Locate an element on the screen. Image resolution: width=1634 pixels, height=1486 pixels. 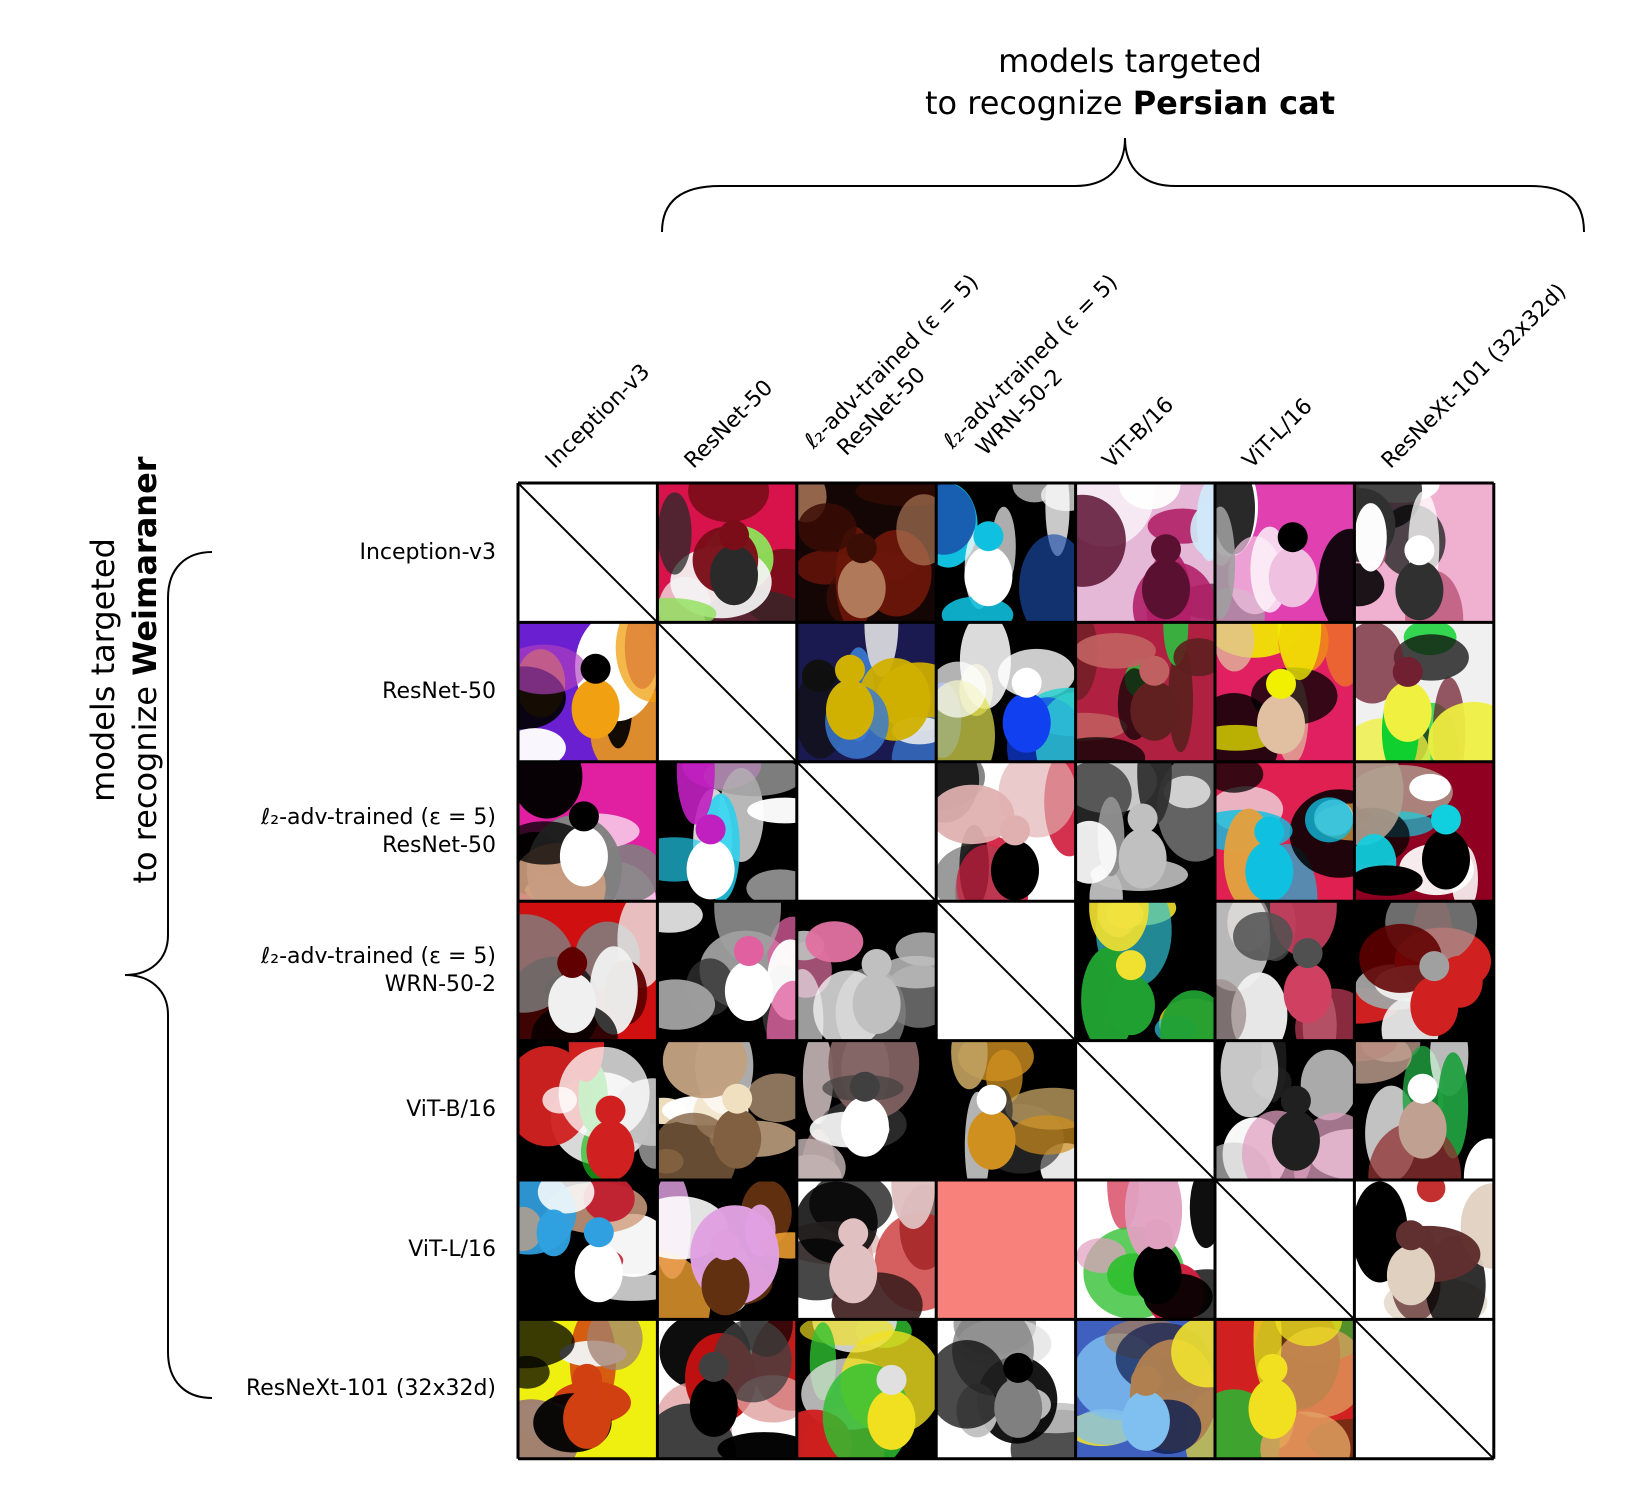
row-group-brace is located at coordinates (168, 975).